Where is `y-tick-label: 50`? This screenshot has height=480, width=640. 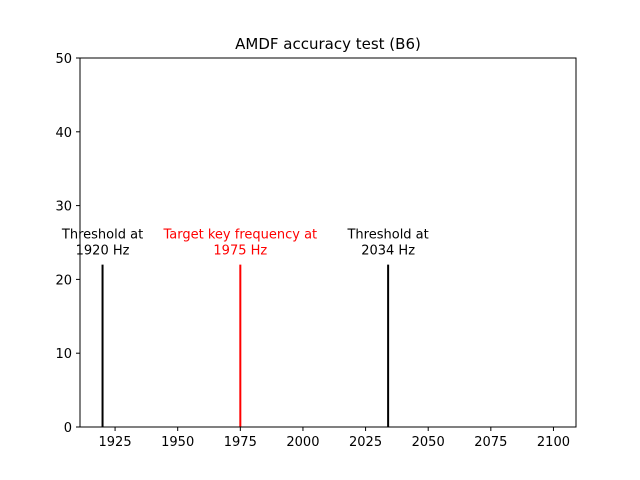 y-tick-label: 50 is located at coordinates (63, 59).